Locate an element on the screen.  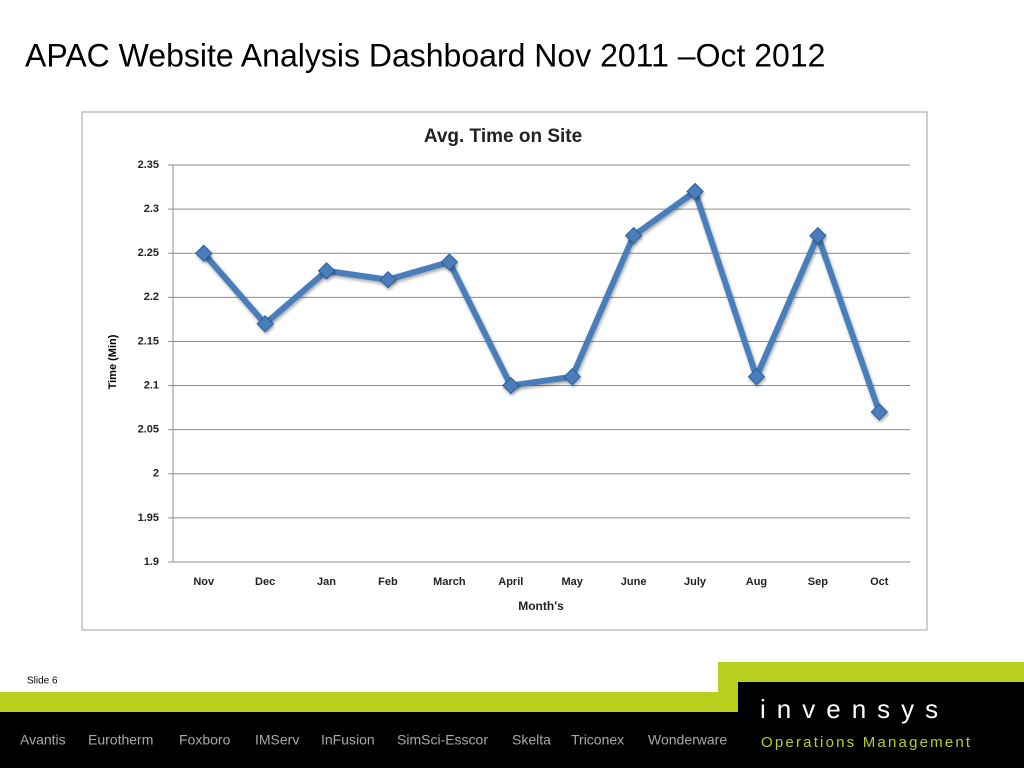
footer-band is located at coordinates (512, 725).